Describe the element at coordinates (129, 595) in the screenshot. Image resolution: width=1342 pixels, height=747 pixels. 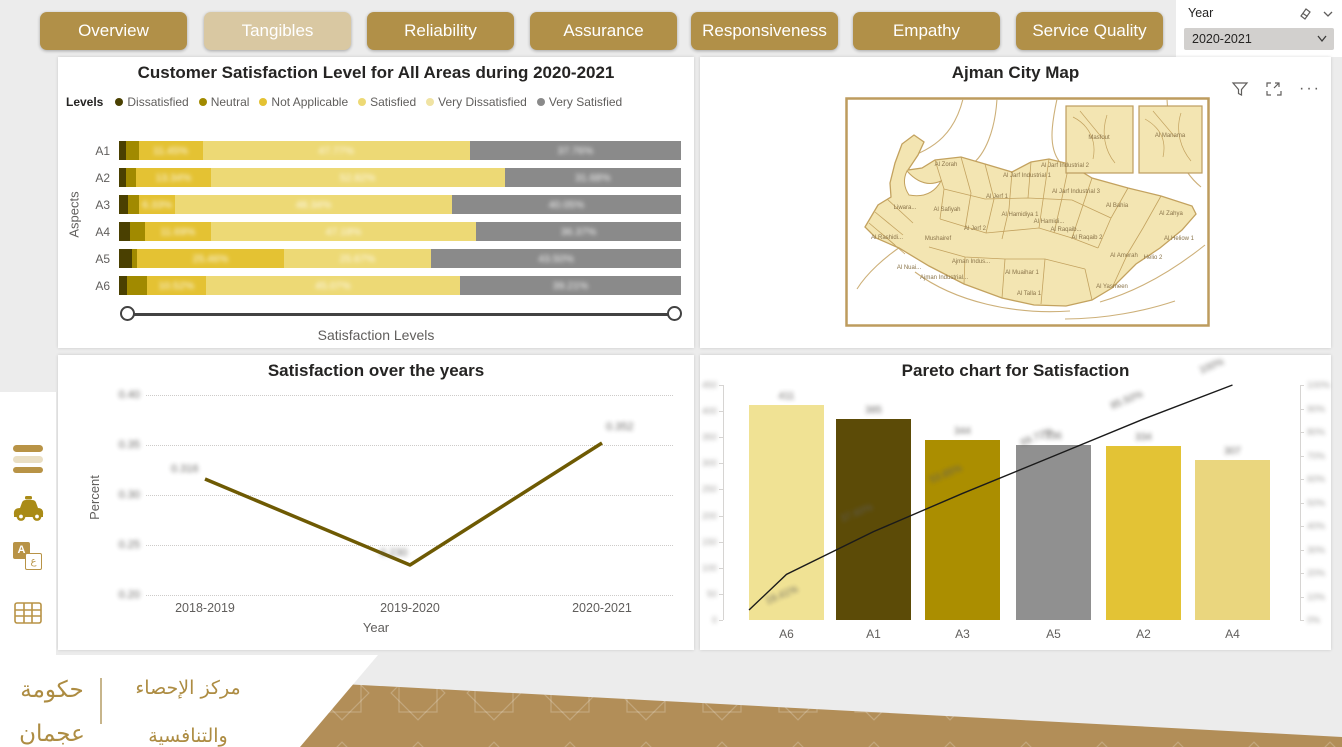
I see `y-tick-label: 0.20` at that location.